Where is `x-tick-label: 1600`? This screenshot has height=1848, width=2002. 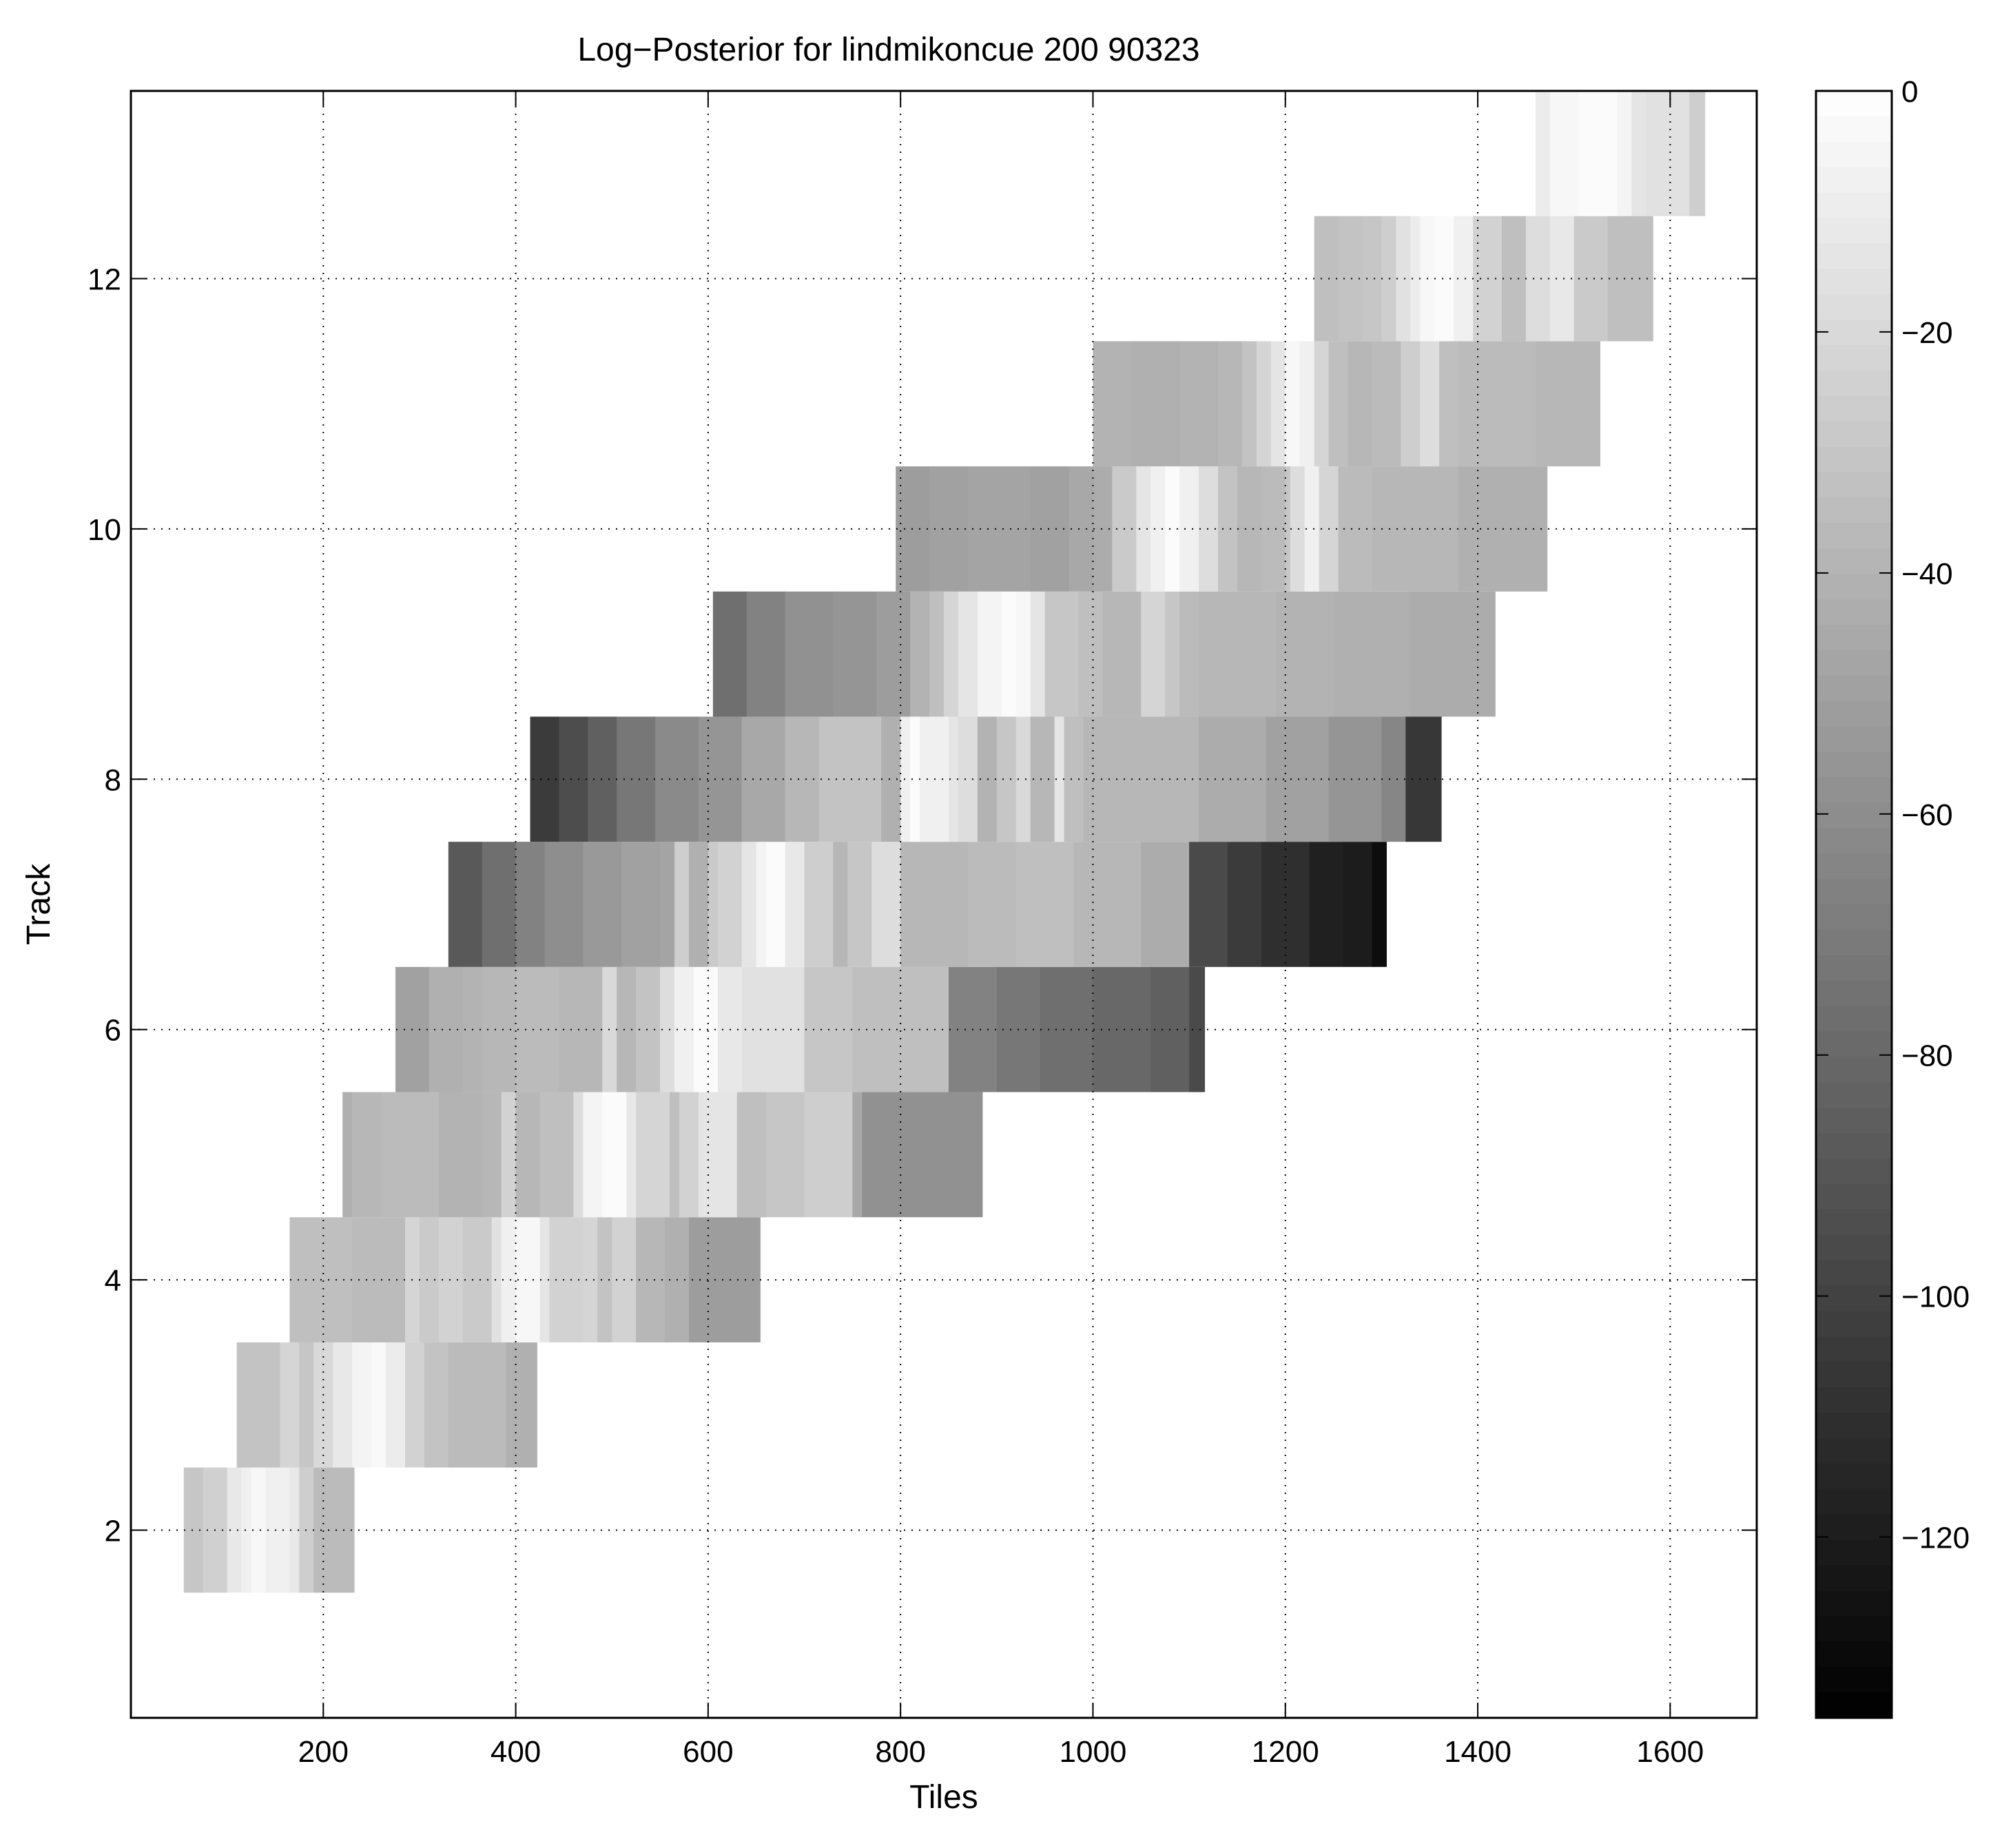
x-tick-label: 1600 is located at coordinates (1670, 1752).